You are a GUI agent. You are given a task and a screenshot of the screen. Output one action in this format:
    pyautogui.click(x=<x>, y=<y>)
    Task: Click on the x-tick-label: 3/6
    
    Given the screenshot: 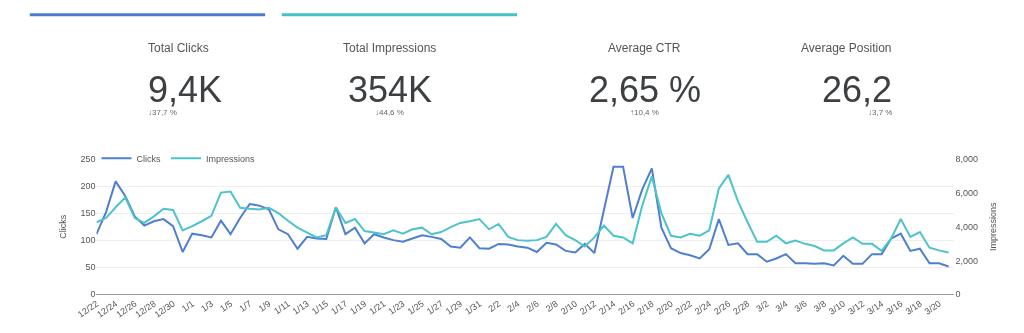 What is the action you would take?
    pyautogui.click(x=800, y=306)
    